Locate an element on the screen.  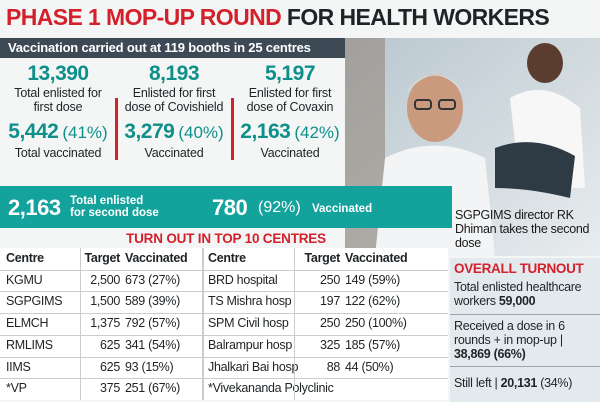
second-enlisted-label: for second dose is located at coordinates (114, 213).